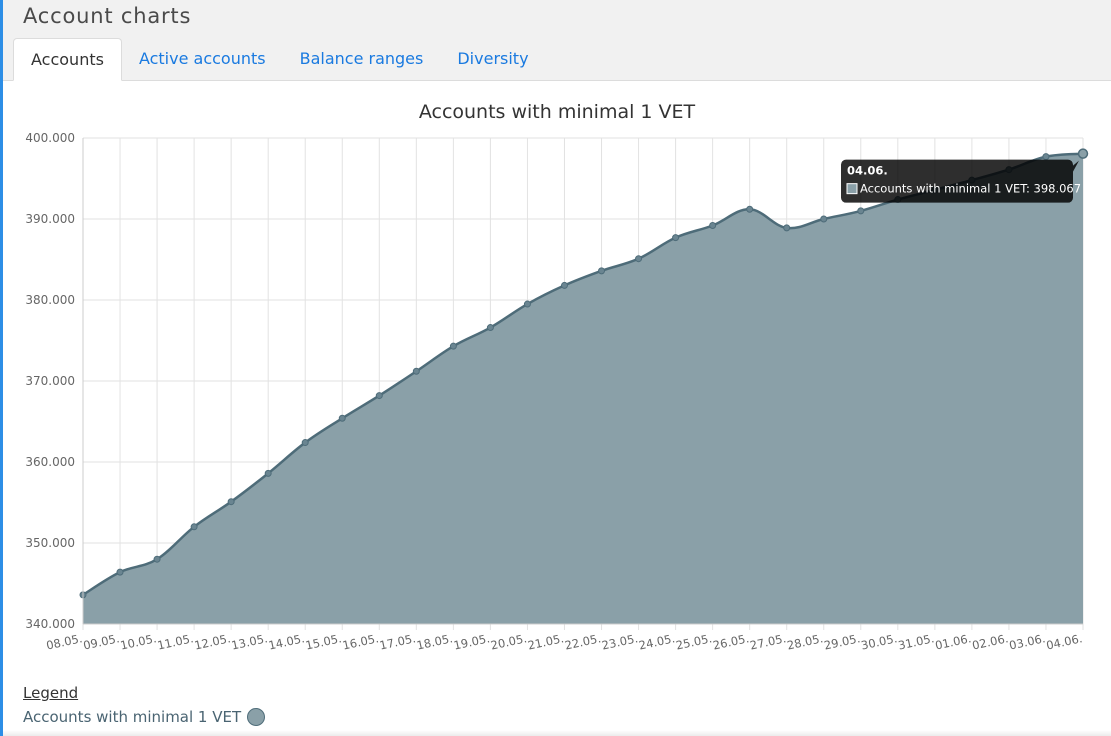 Image resolution: width=1111 pixels, height=736 pixels. What do you see at coordinates (323, 641) in the screenshot?
I see `x-tick-label: 15.05.` at bounding box center [323, 641].